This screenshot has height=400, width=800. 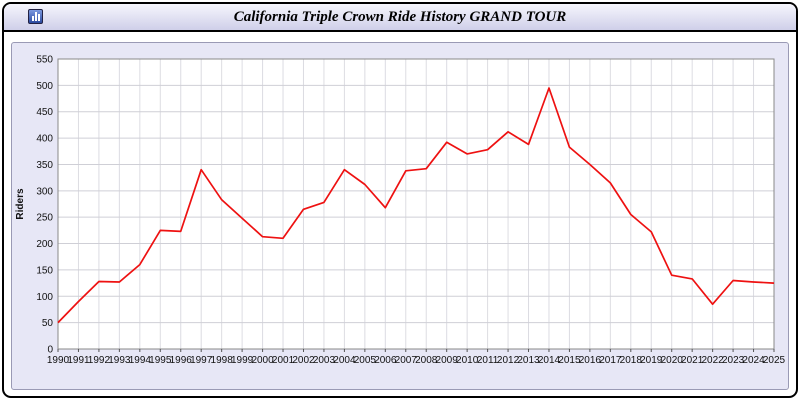 I want to click on svg-text: 1996, so click(x=181, y=360).